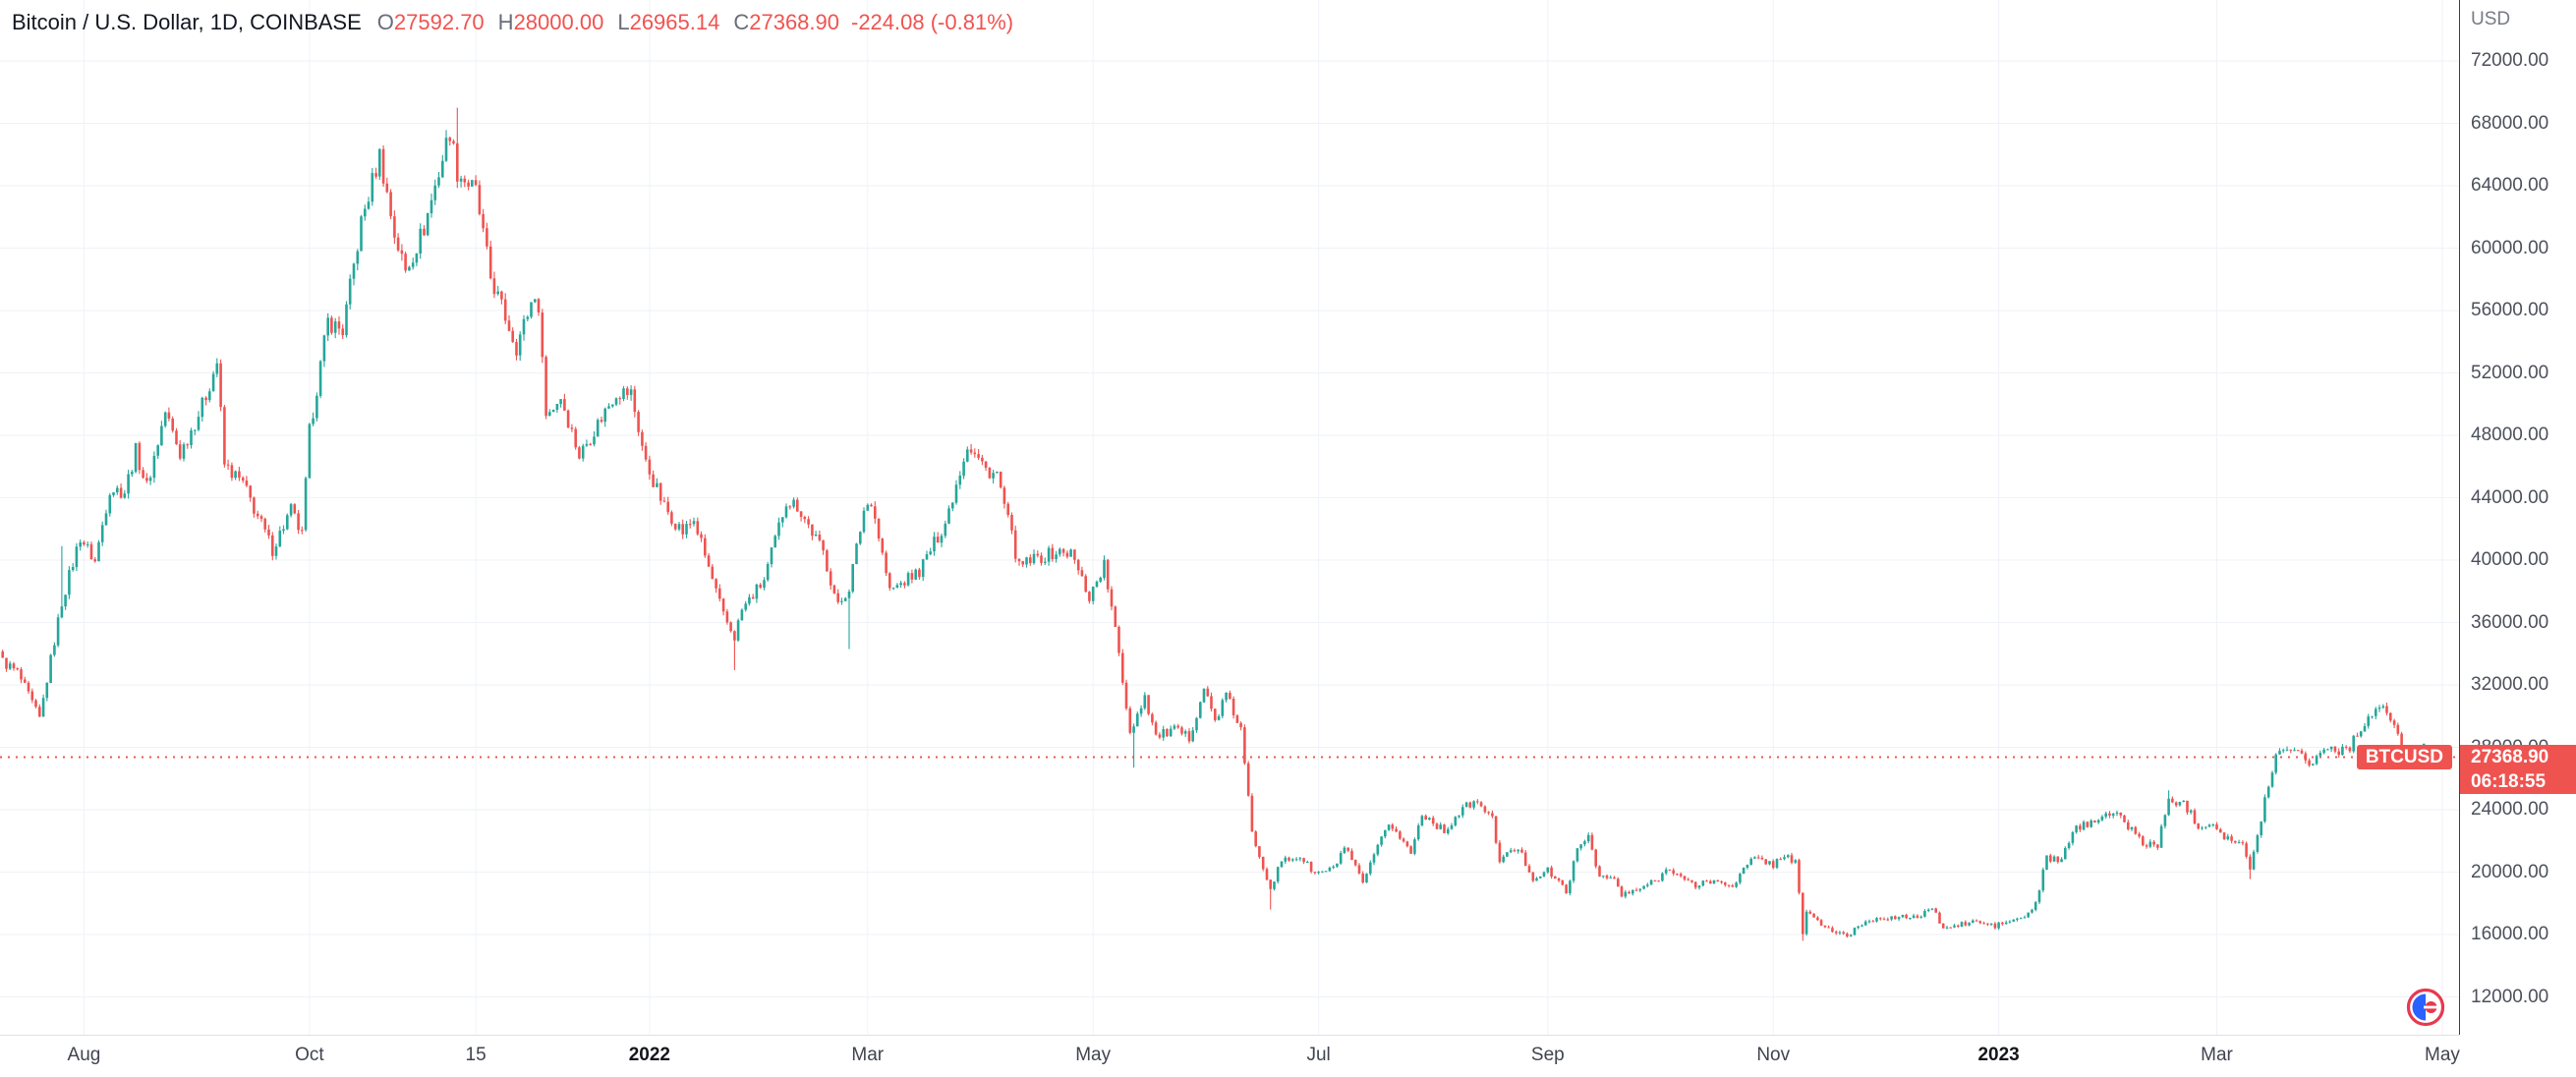 This screenshot has height=1077, width=2576. I want to click on ohlc-low: L26965.14, so click(669, 22).